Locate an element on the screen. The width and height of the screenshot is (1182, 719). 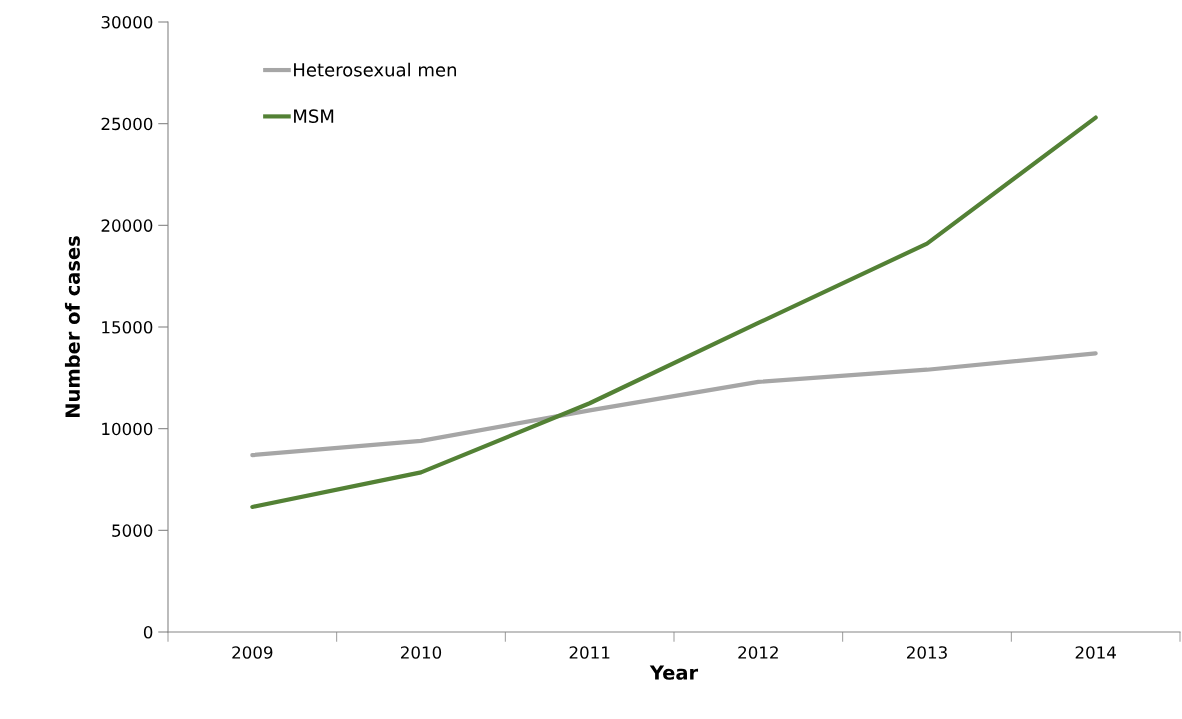
y-axis-title: Number of cases is located at coordinates (72, 326).